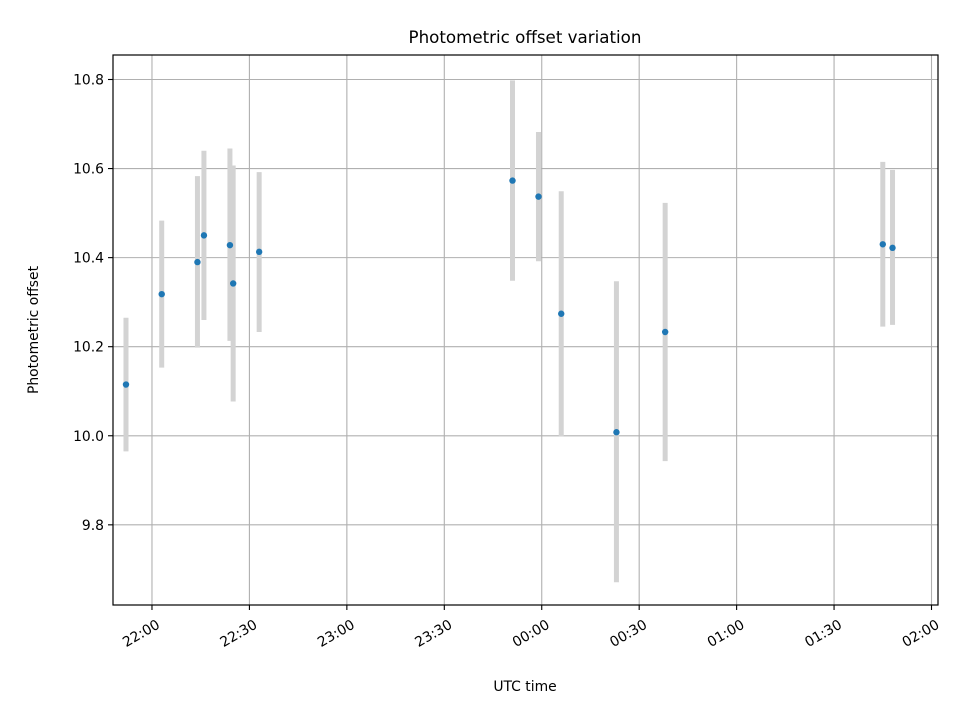 This screenshot has width=960, height=720. What do you see at coordinates (239, 634) in the screenshot?
I see `x-tick-label: 22:30` at bounding box center [239, 634].